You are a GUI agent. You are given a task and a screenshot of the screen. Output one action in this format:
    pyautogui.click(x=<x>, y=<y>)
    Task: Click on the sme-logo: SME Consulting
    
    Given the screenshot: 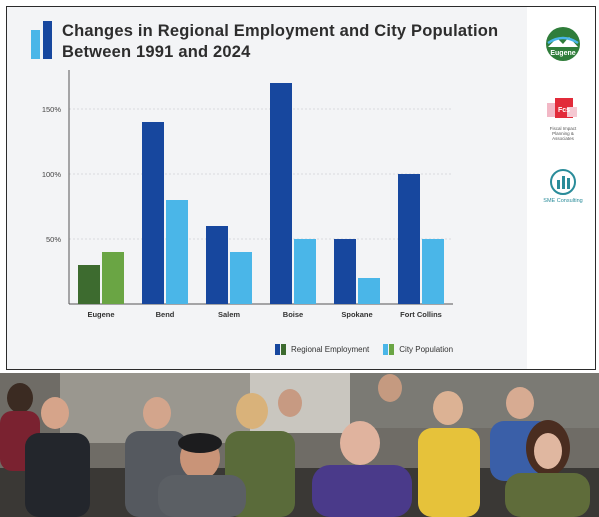 What is the action you would take?
    pyautogui.click(x=563, y=188)
    